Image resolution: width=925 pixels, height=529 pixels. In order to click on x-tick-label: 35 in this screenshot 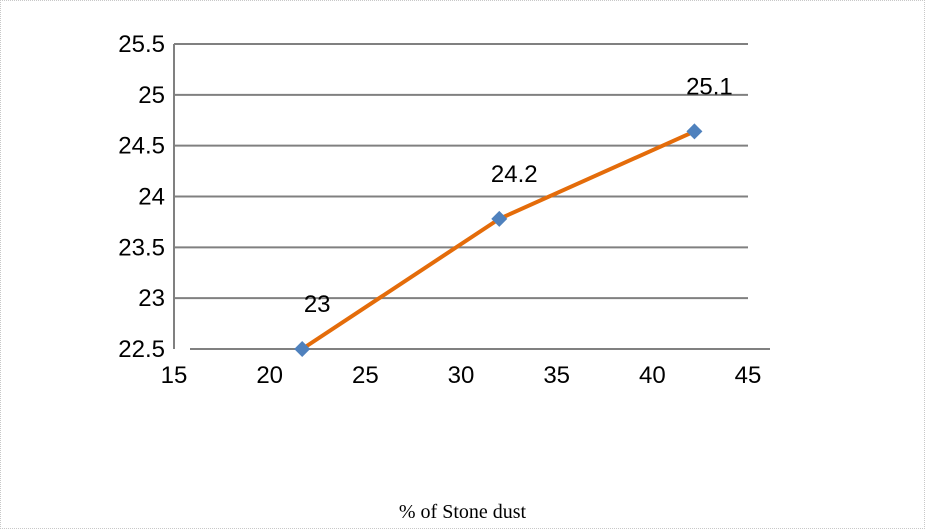, I will do `click(556, 375)`.